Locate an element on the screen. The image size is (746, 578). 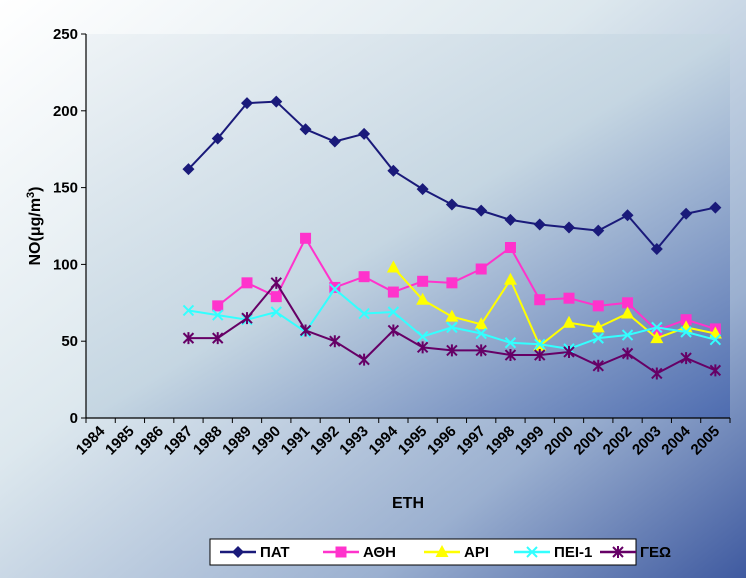
legend-label: ΓΕΩ is located at coordinates (655, 552).